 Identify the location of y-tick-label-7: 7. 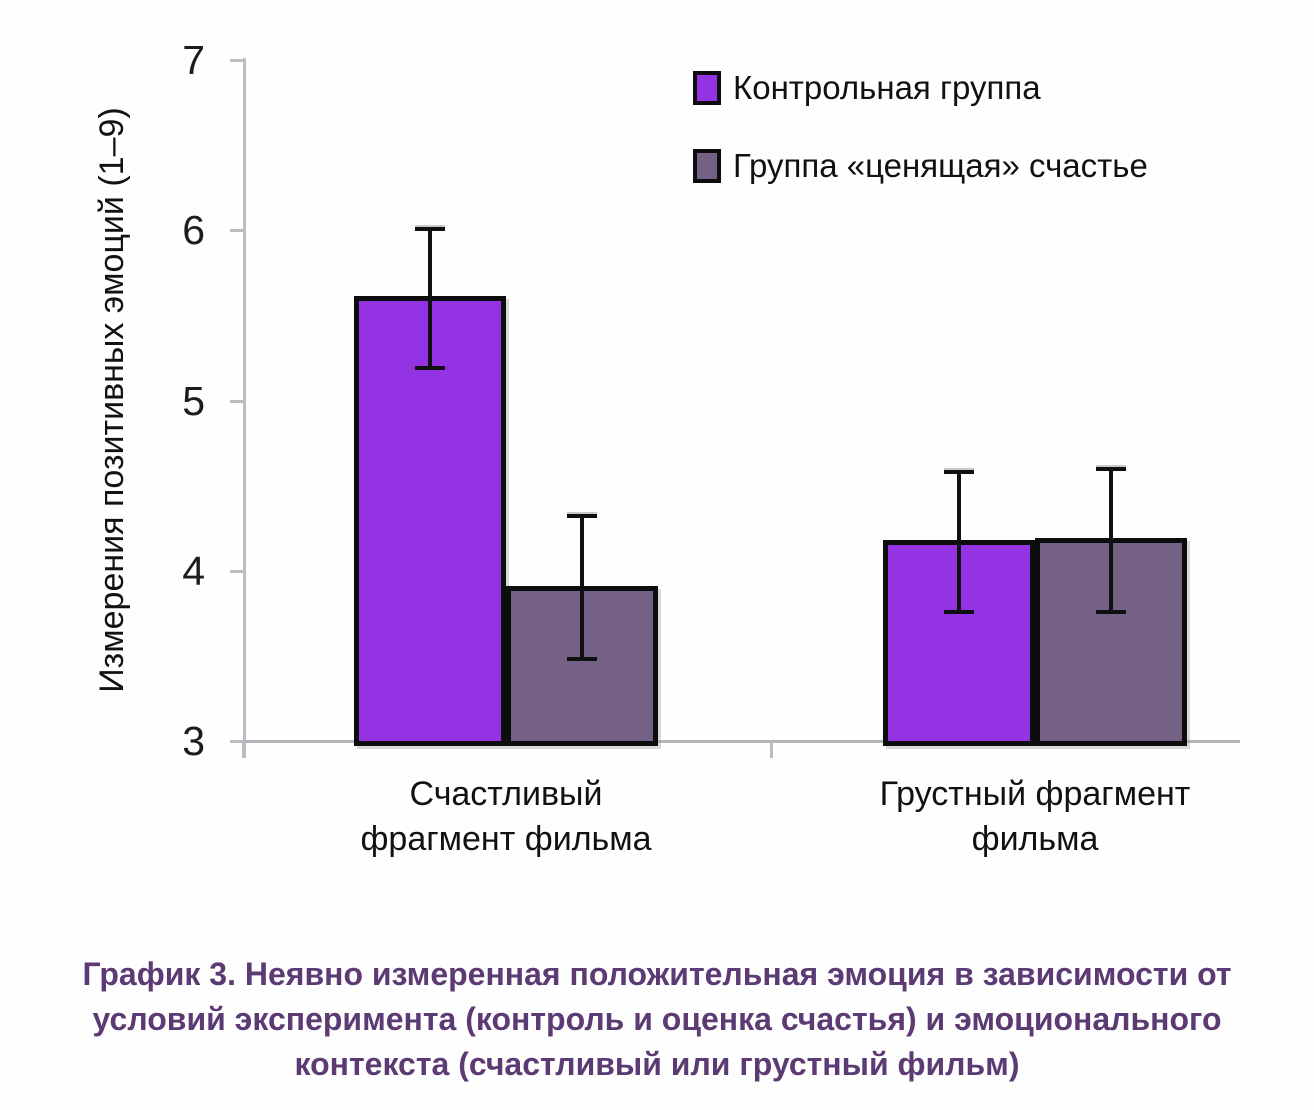
(193, 60).